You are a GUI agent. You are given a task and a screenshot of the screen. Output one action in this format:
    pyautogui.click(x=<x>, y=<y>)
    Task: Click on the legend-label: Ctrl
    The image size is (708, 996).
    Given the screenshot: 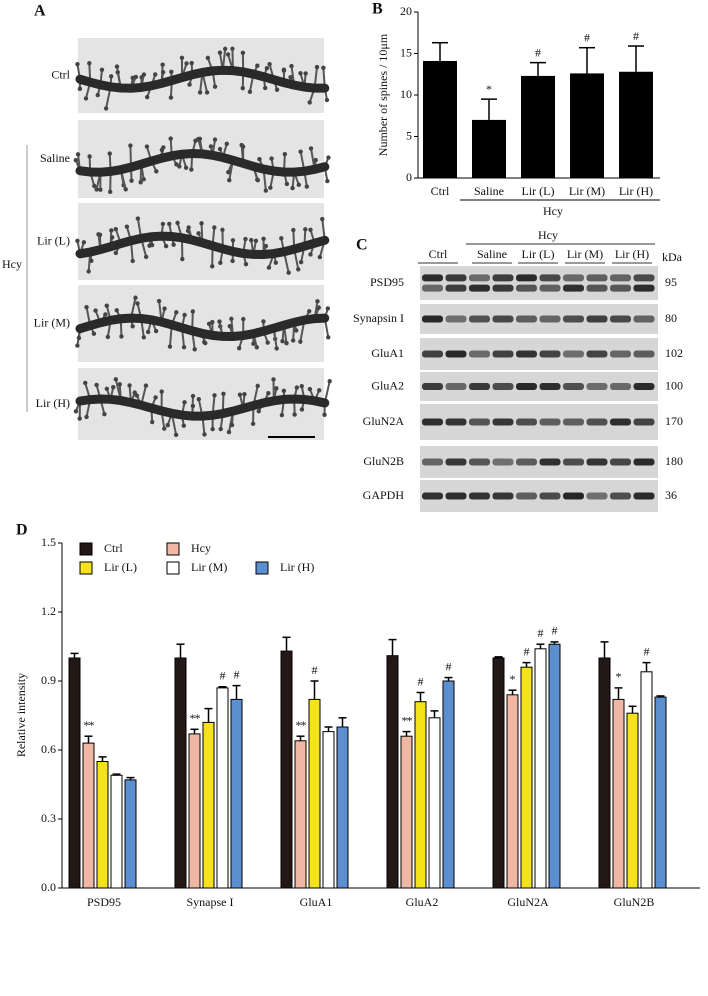 What is the action you would take?
    pyautogui.click(x=113, y=548)
    